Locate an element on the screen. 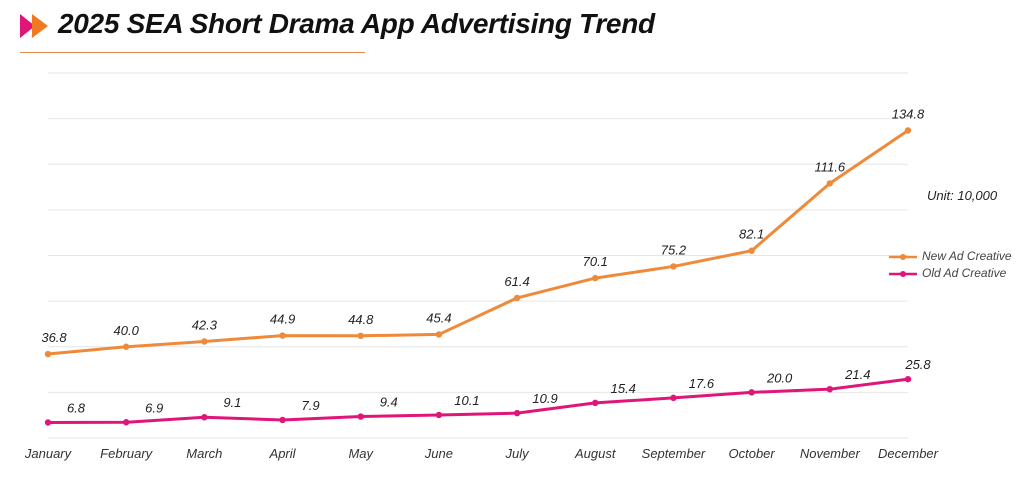  title-underline is located at coordinates (192, 52).